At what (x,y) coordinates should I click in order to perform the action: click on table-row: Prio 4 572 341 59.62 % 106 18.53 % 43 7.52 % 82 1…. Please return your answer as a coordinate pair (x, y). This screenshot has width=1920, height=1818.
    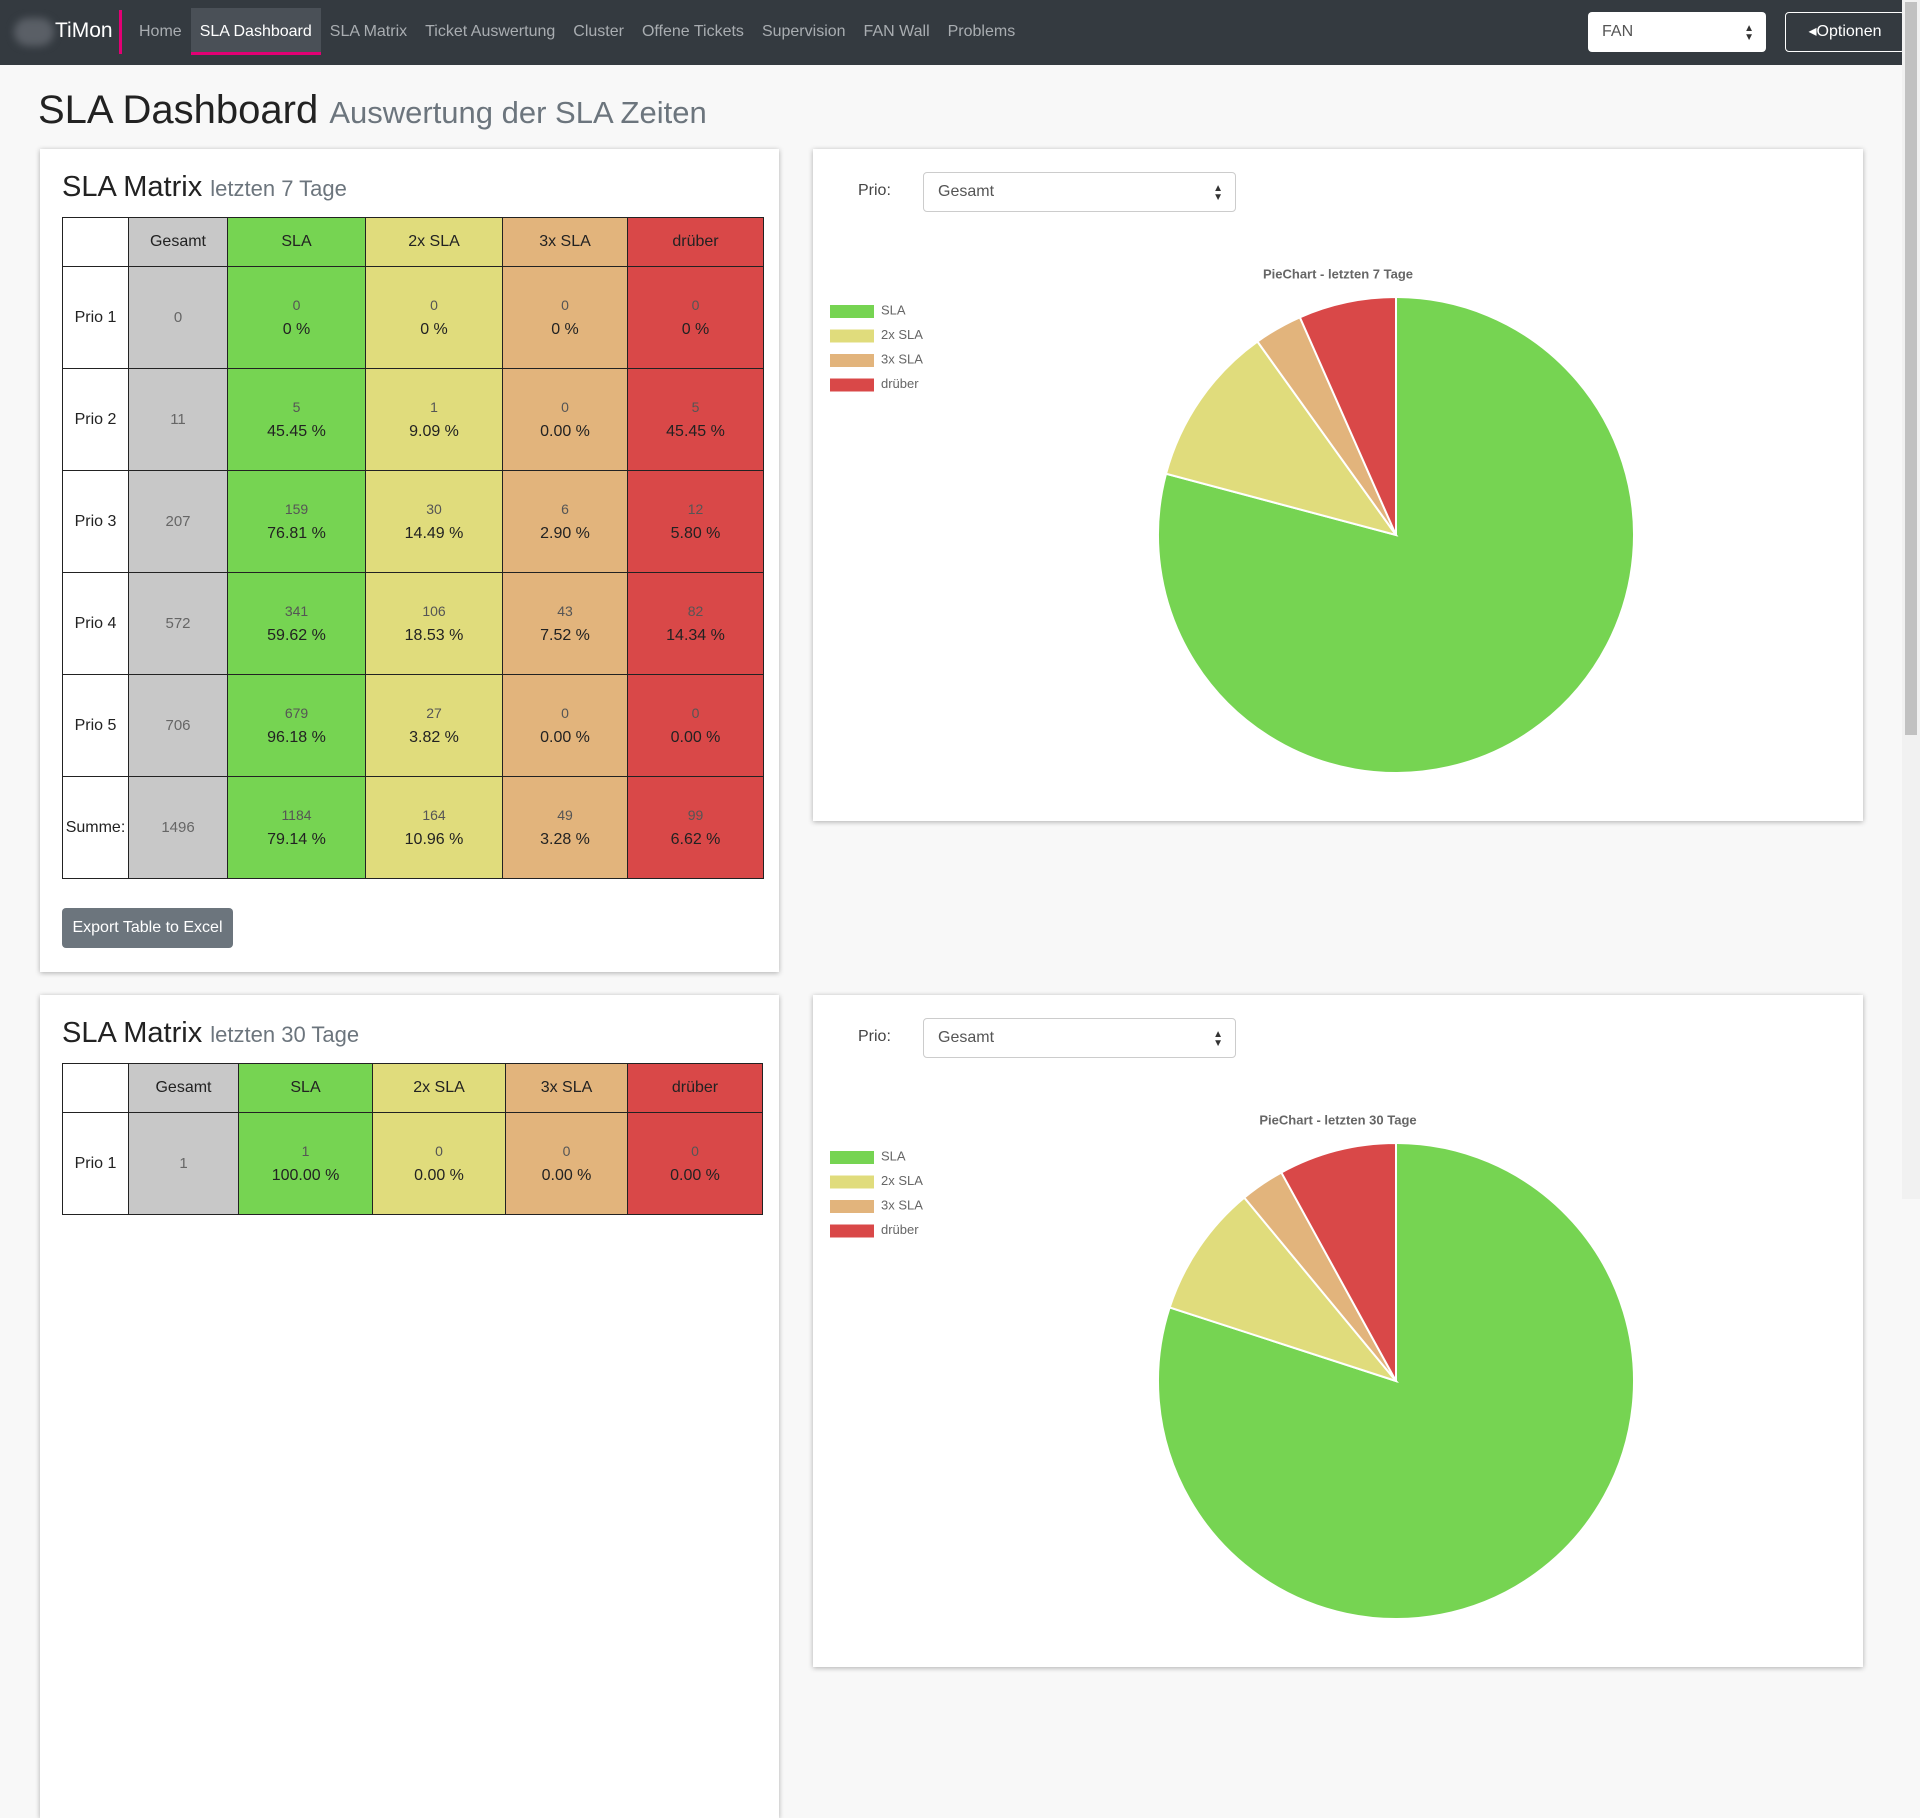
    Looking at the image, I should click on (413, 623).